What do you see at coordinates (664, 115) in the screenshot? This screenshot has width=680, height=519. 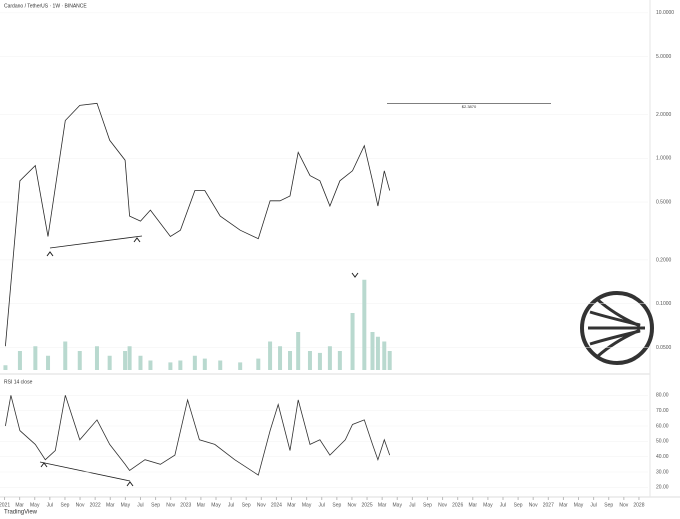 I see `y-tick-label: 2.0000` at bounding box center [664, 115].